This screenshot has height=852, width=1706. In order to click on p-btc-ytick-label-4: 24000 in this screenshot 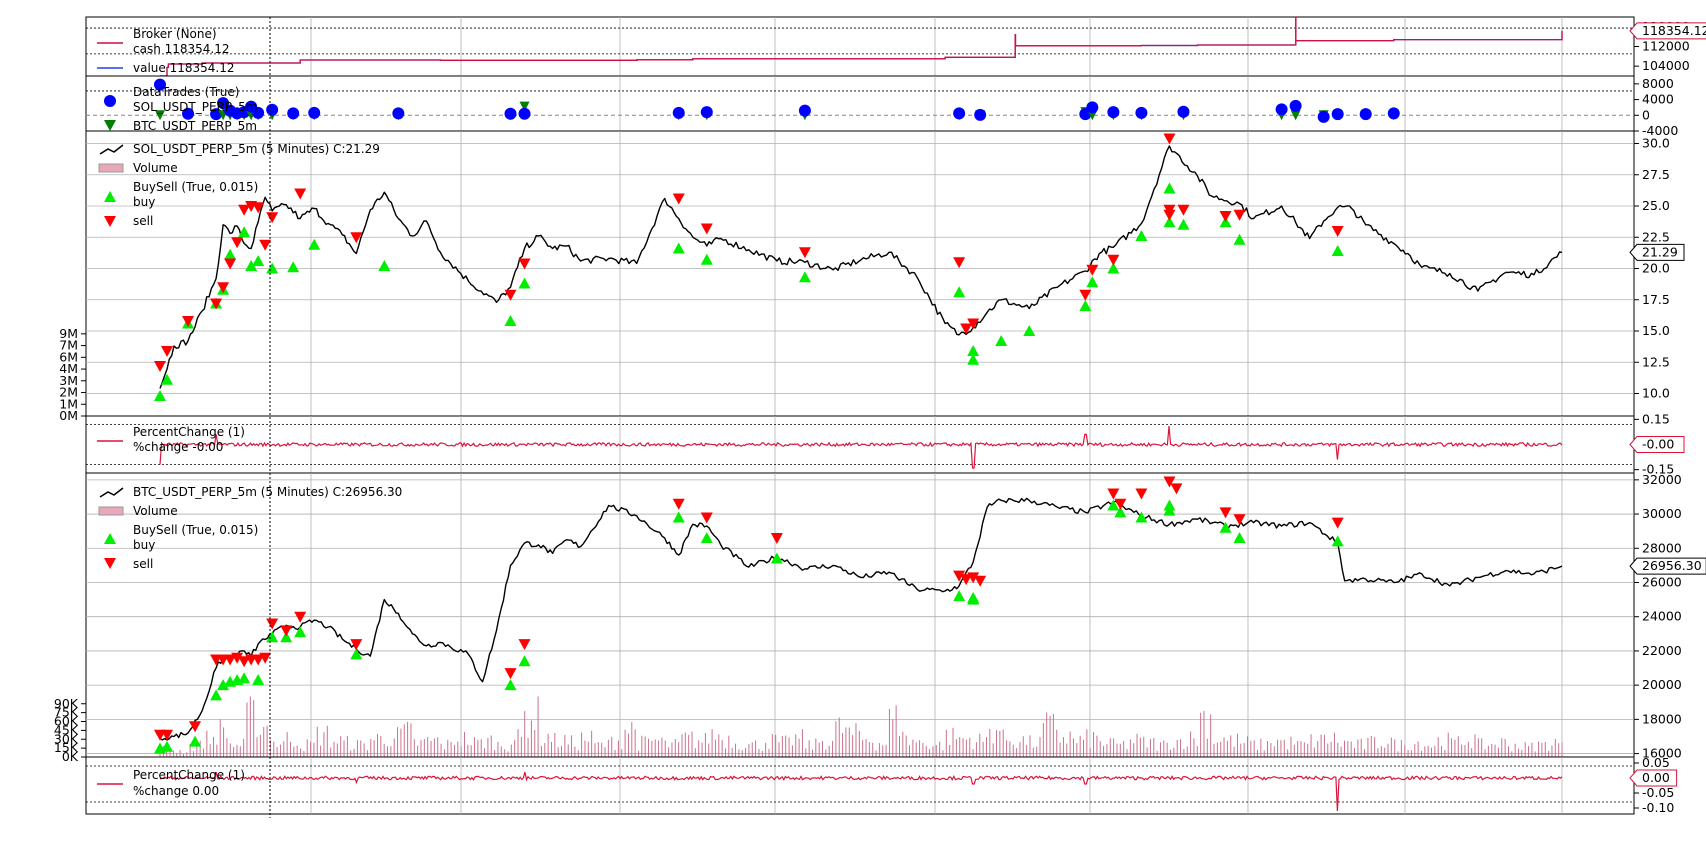, I will do `click(1662, 616)`.